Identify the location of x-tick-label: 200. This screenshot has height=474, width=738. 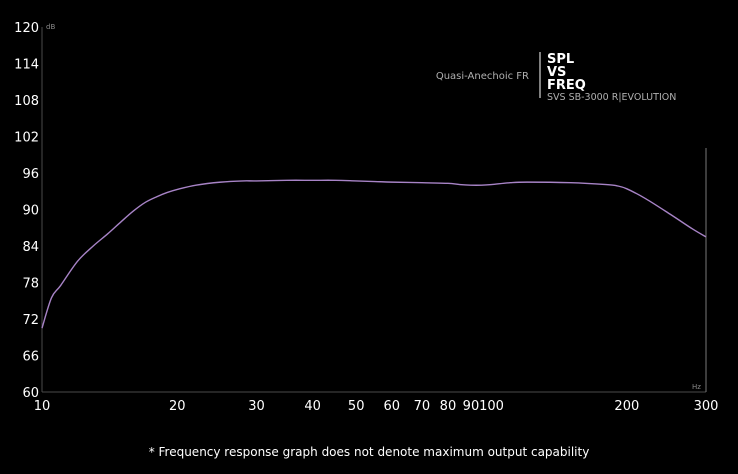
(626, 406).